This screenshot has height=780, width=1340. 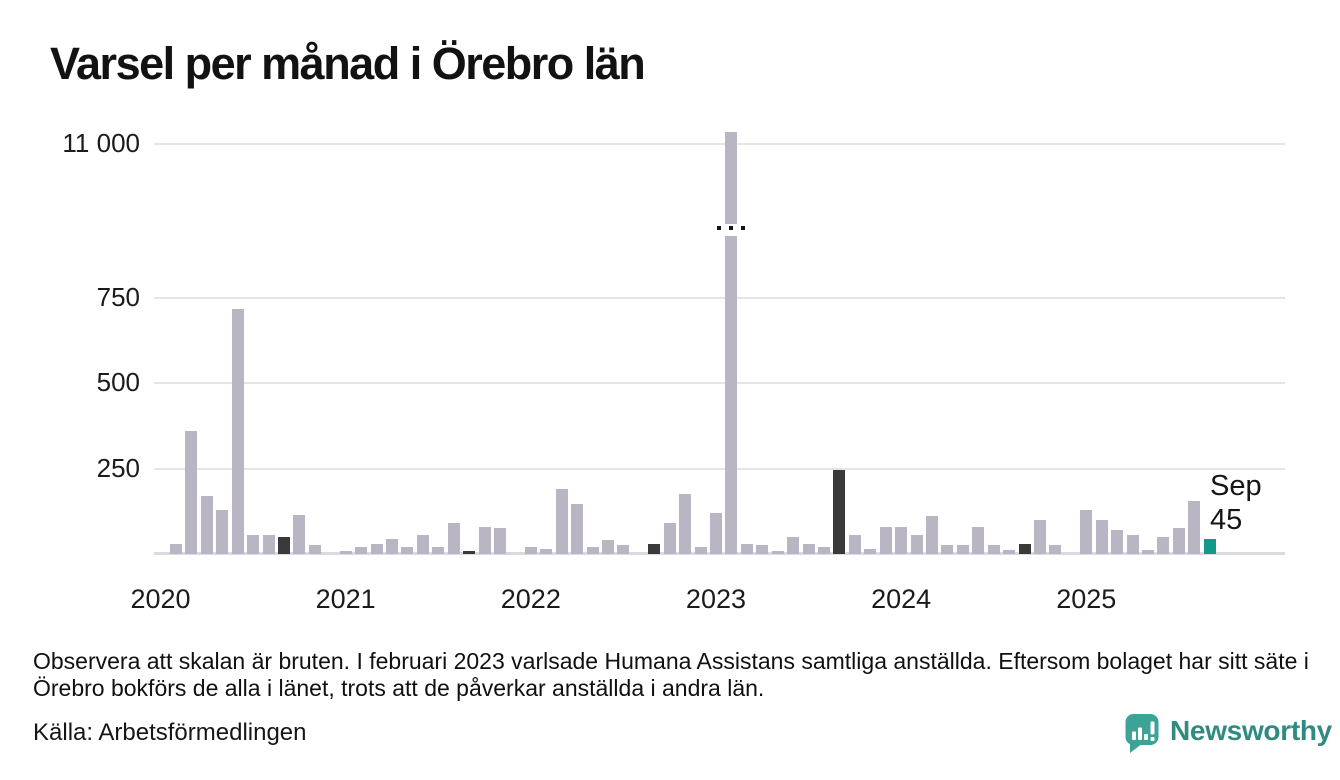 I want to click on latest-value-annotation: Sep 45, so click(x=1236, y=503).